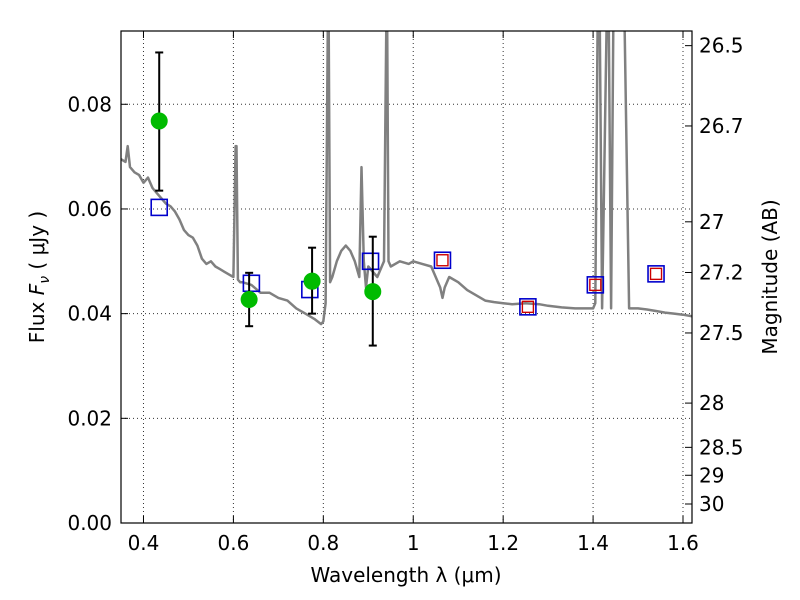 This screenshot has height=600, width=800. Describe the element at coordinates (721, 126) in the screenshot. I see `mag-tick-label: 26.7` at that location.